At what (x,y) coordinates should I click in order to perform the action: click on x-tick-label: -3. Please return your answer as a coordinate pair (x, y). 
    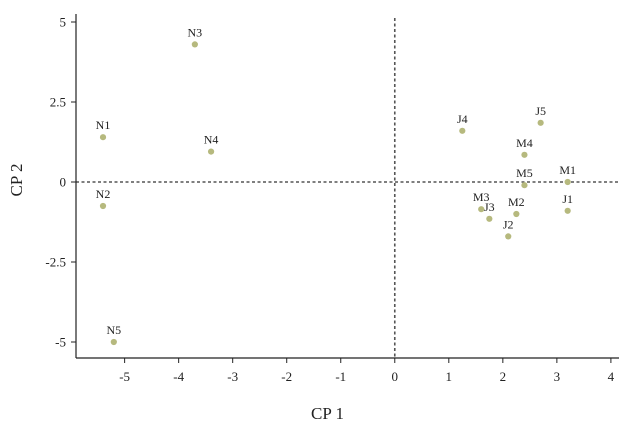
    Looking at the image, I should click on (232, 376).